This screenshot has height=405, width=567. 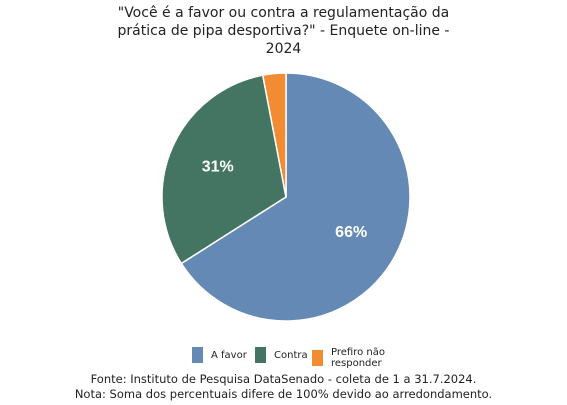 I want to click on legend-label-prefiro-line-2: responder, so click(x=356, y=363).